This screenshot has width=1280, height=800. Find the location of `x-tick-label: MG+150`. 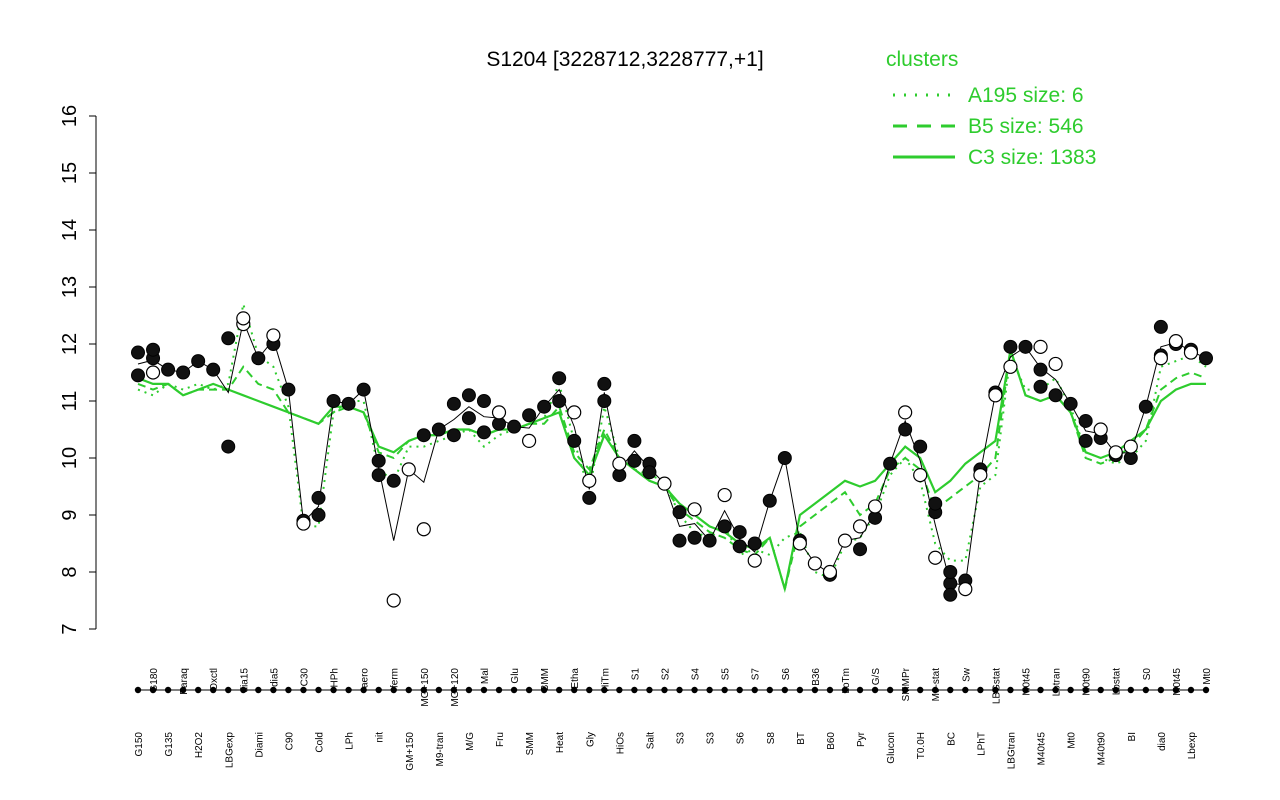

x-tick-label: MG+150 is located at coordinates (425, 687).